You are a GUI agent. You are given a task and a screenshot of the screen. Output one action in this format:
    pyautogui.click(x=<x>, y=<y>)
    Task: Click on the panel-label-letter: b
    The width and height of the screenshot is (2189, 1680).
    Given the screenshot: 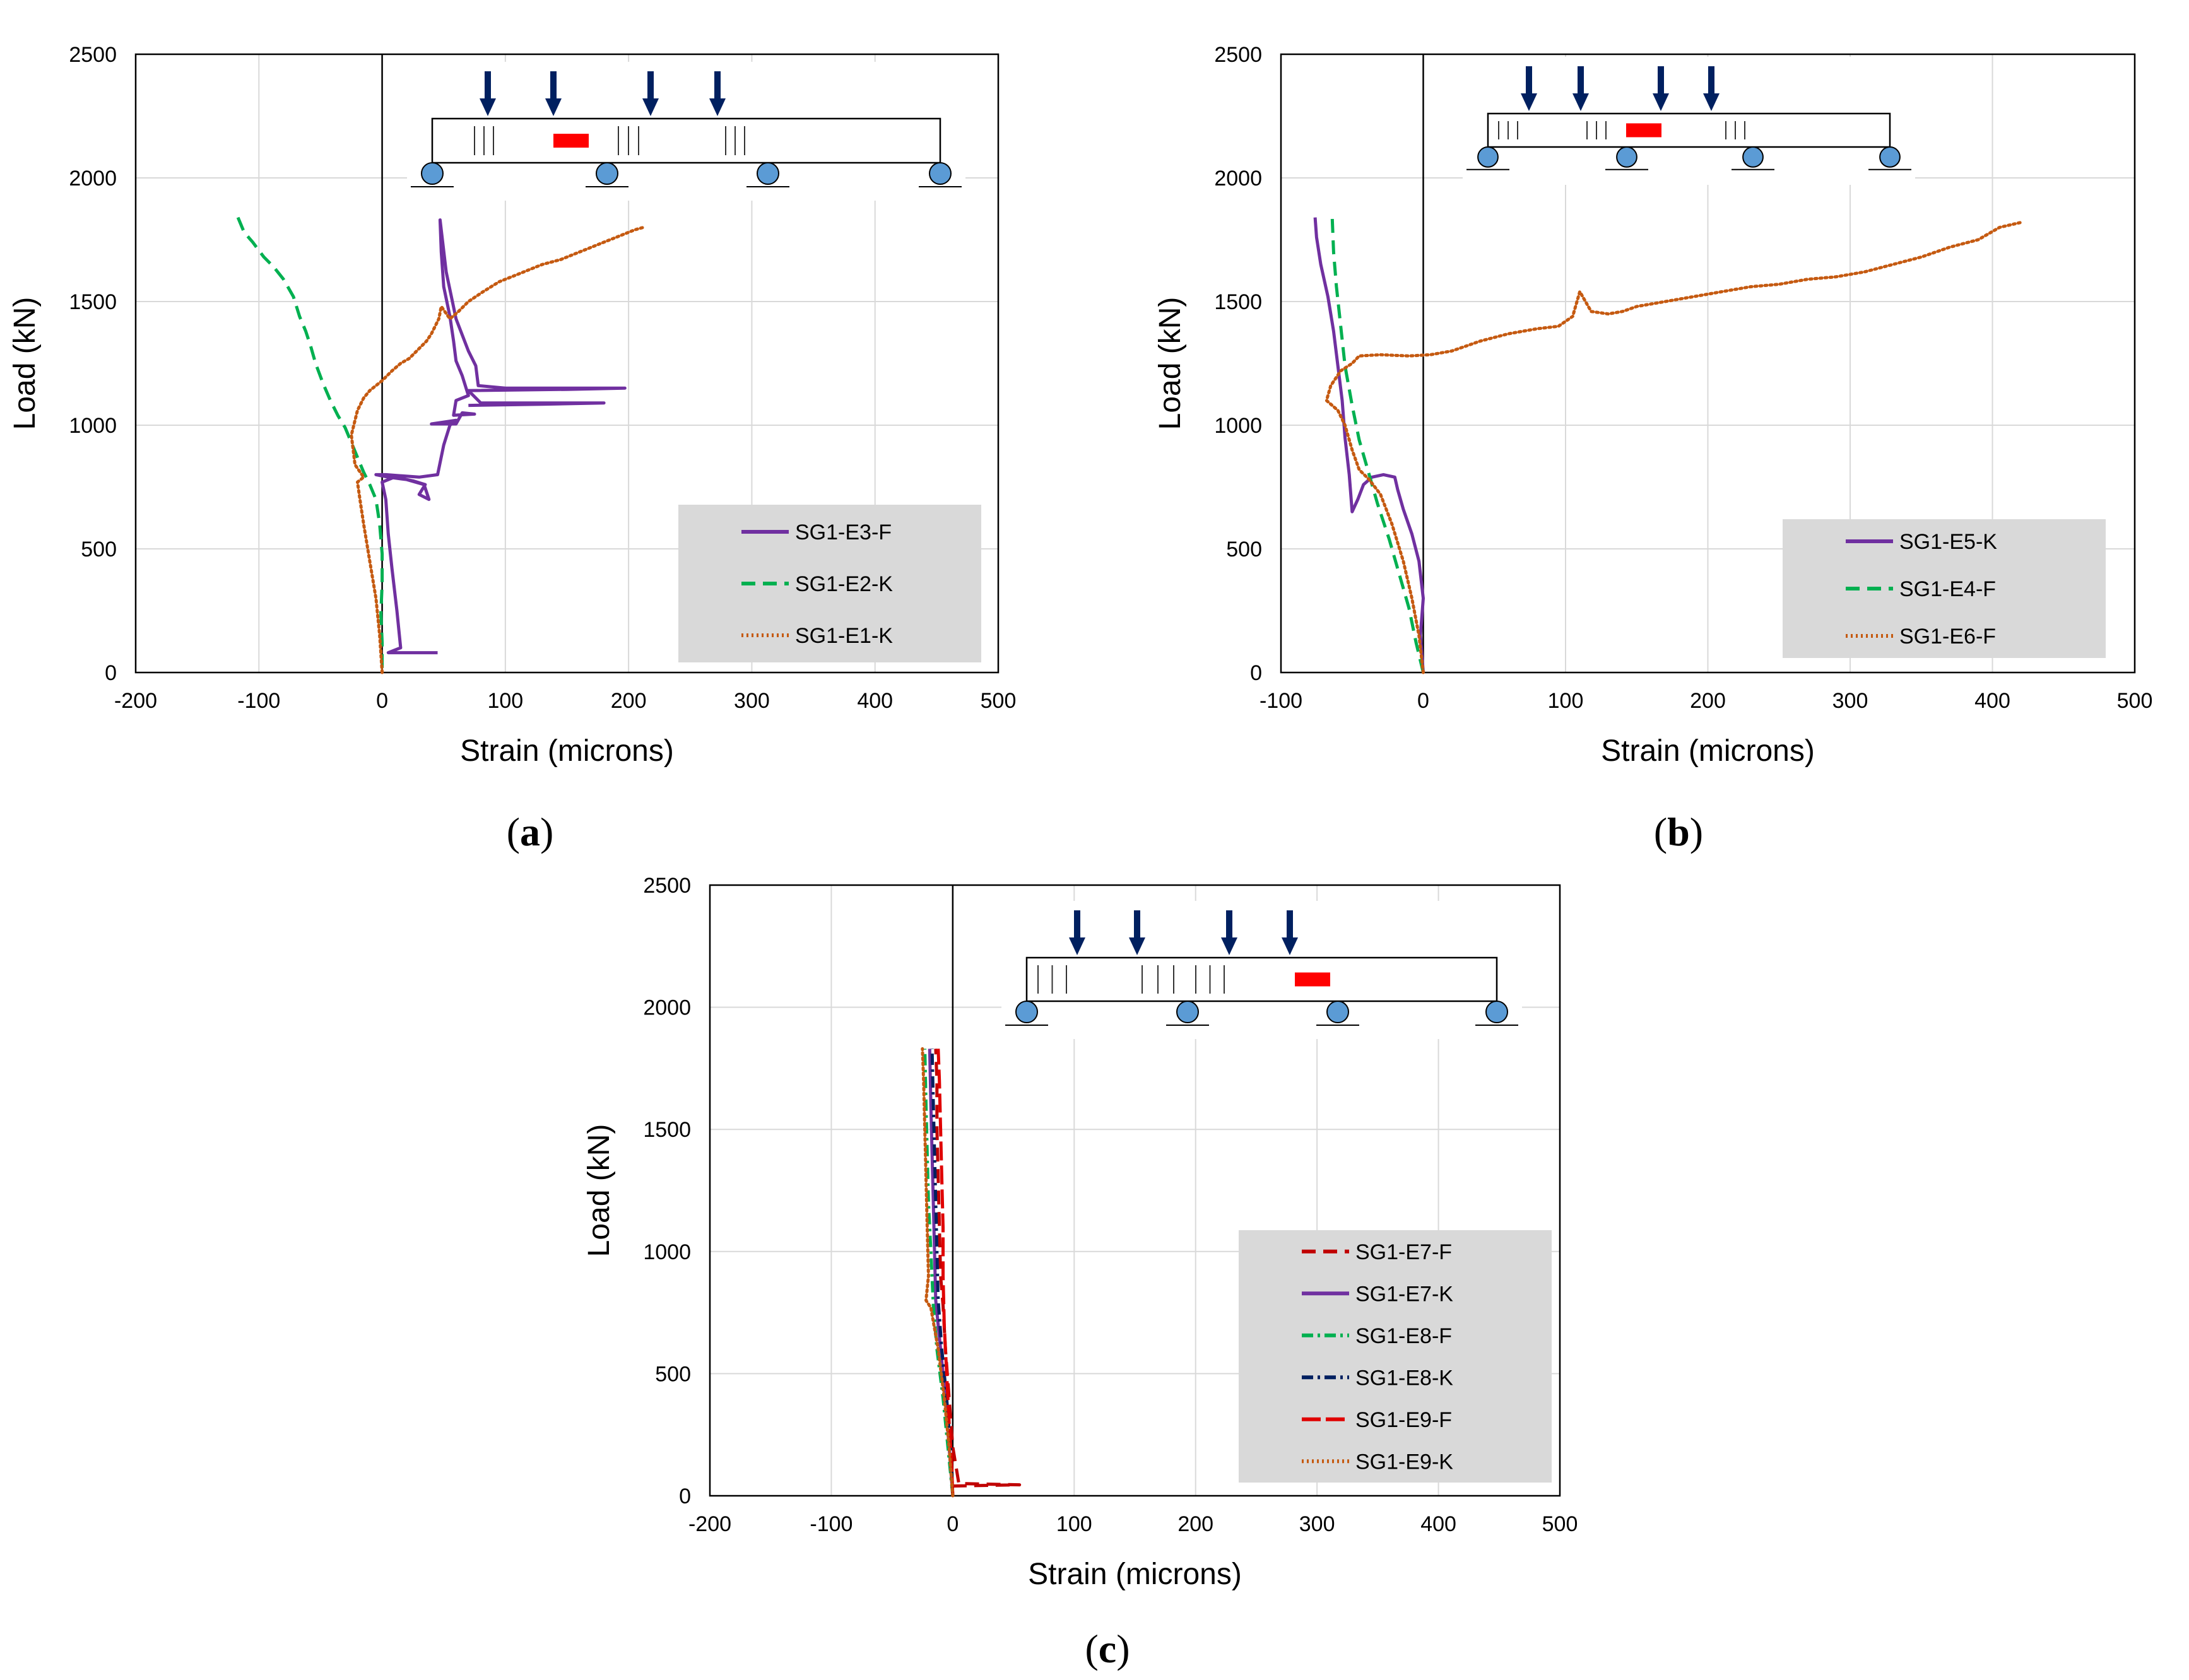 What is the action you would take?
    pyautogui.click(x=1678, y=831)
    